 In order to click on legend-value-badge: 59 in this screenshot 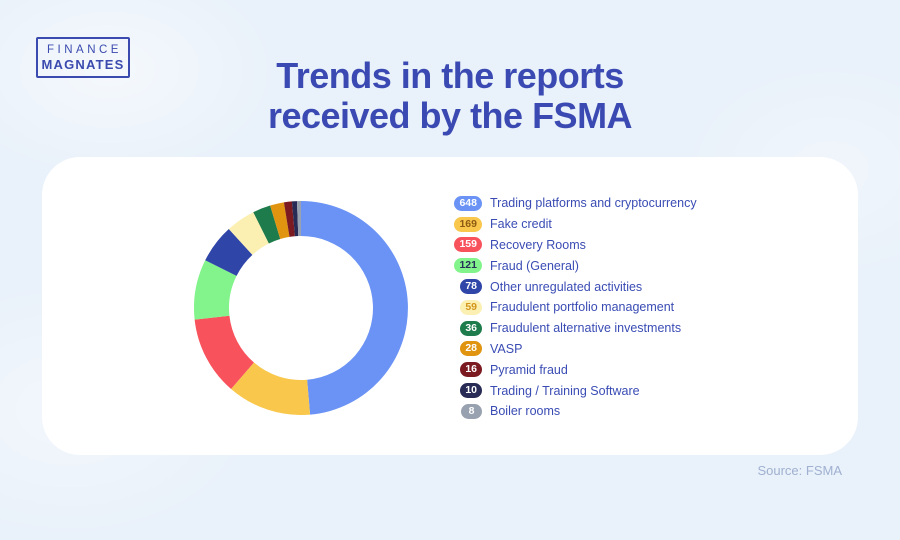, I will do `click(471, 307)`.